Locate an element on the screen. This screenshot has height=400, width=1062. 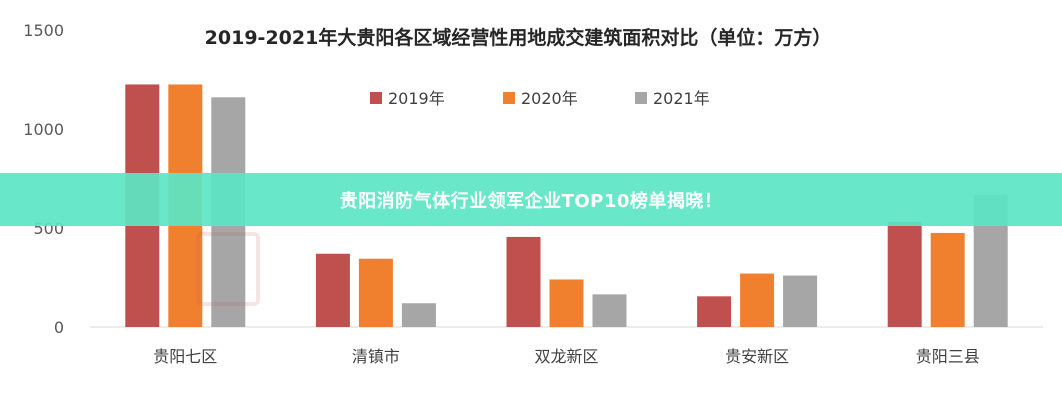
banner: 贵阳消防气体行业领军企业TOP10榜单揭晓！ is located at coordinates (531, 199).